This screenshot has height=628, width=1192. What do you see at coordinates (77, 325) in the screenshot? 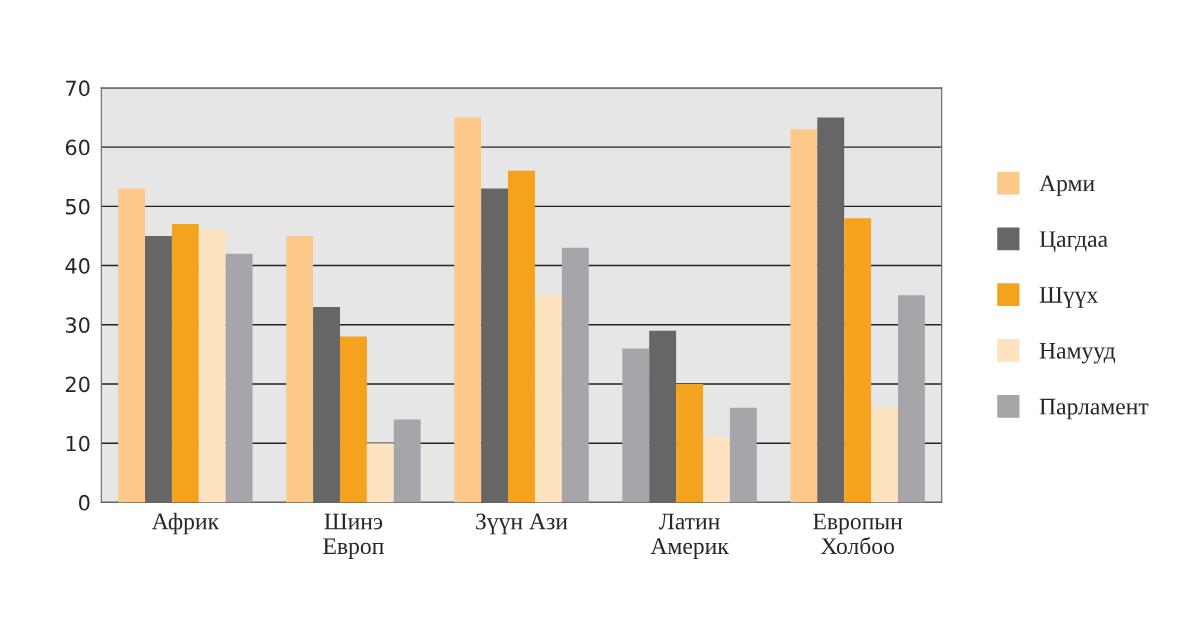
I see `y-tick-label: 30` at bounding box center [77, 325].